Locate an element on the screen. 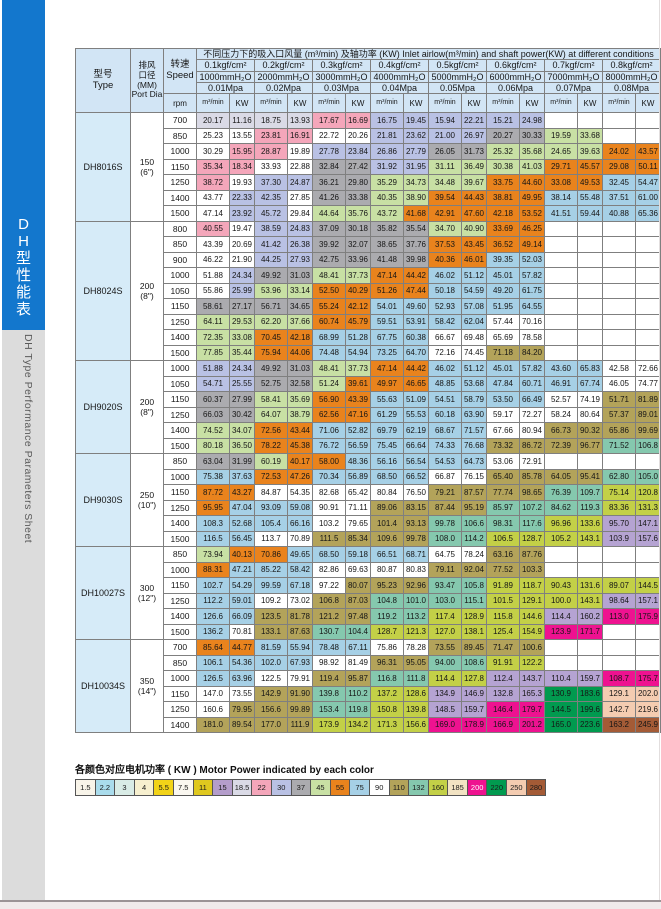 The width and height of the screenshot is (661, 909). header-mmh2o: 6000mmH₂O is located at coordinates (515, 77).